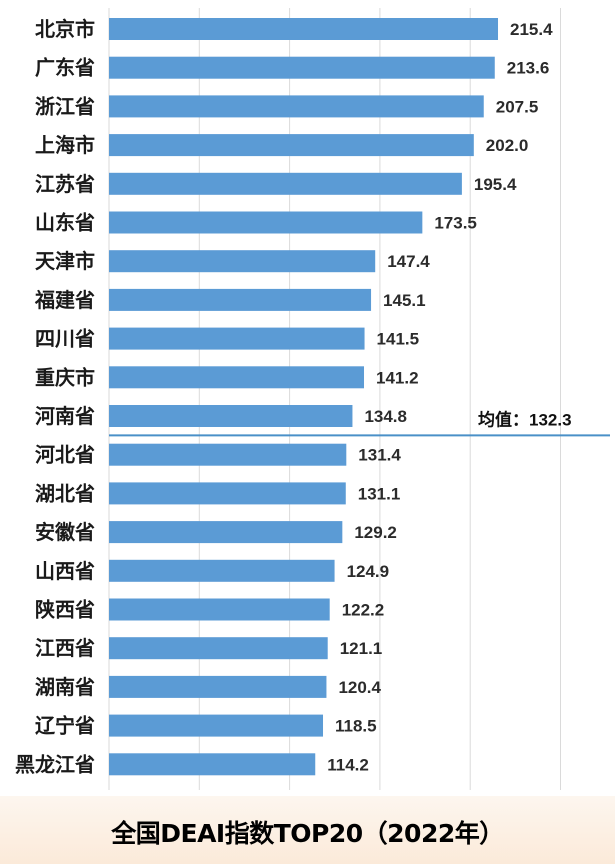 This screenshot has width=615, height=864. I want to click on category-label: 江西省, so click(65, 648).